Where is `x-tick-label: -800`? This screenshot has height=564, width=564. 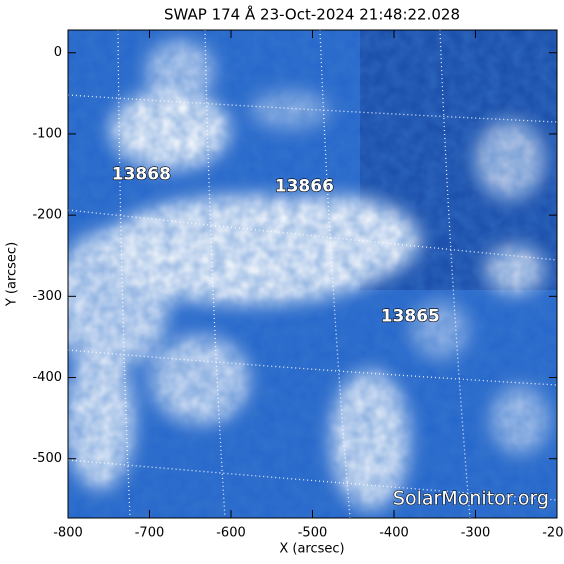
x-tick-label: -800 is located at coordinates (68, 533).